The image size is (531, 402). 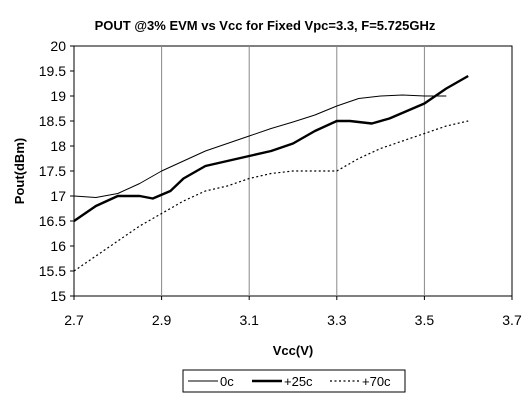 What do you see at coordinates (58, 46) in the screenshot?
I see `y-tick-label: 20` at bounding box center [58, 46].